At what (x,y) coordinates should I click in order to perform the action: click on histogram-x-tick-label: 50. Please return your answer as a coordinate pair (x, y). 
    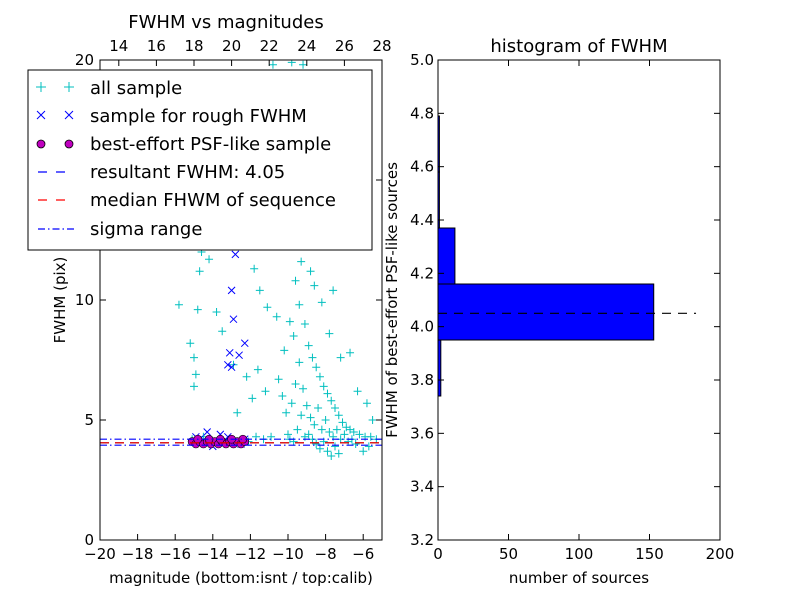
    Looking at the image, I should click on (508, 554).